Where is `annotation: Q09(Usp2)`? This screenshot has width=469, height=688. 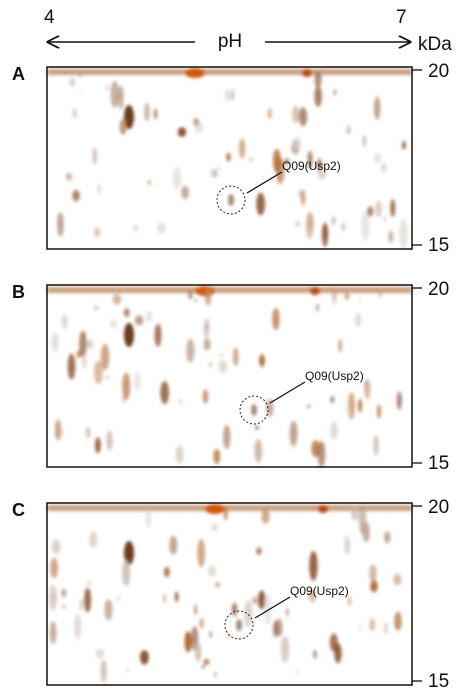 annotation: Q09(Usp2) is located at coordinates (334, 376).